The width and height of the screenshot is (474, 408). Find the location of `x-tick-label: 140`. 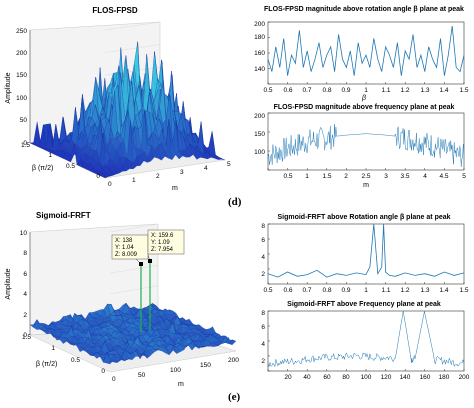

x-tick-label: 140 is located at coordinates (405, 377).